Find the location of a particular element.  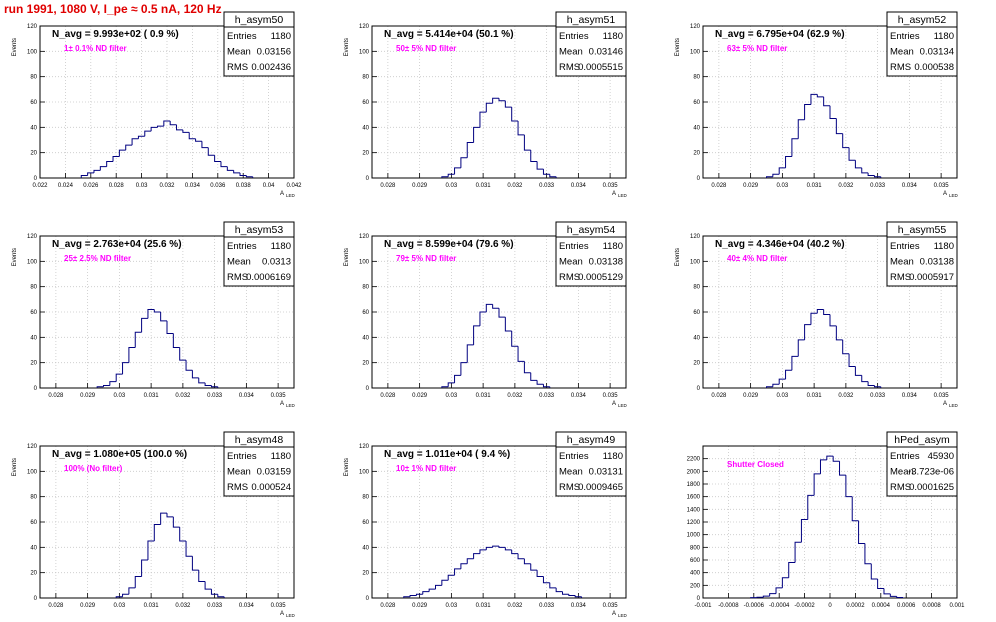

x-axis-title-subscript: LED is located at coordinates (291, 405).